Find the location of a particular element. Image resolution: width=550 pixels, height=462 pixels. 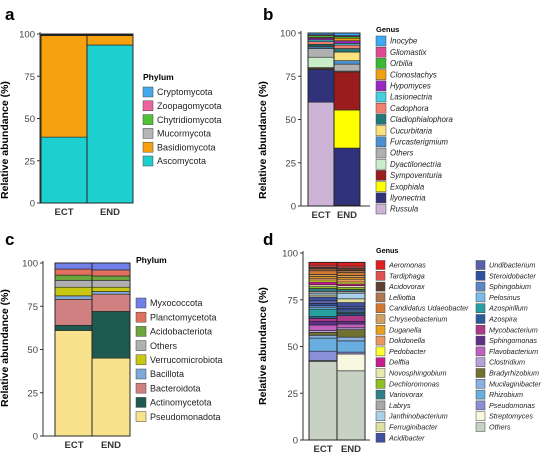

bar-segment-ect-ilyonectria is located at coordinates (321, 86).